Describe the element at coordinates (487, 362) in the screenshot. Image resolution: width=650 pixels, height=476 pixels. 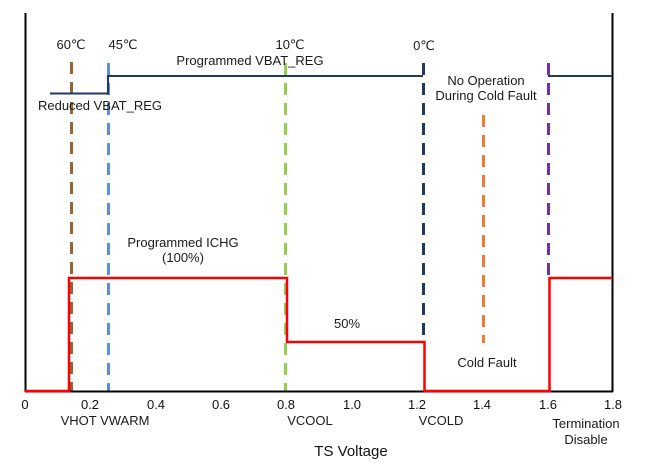
I see `cold-fault-label: Cold Fault` at that location.